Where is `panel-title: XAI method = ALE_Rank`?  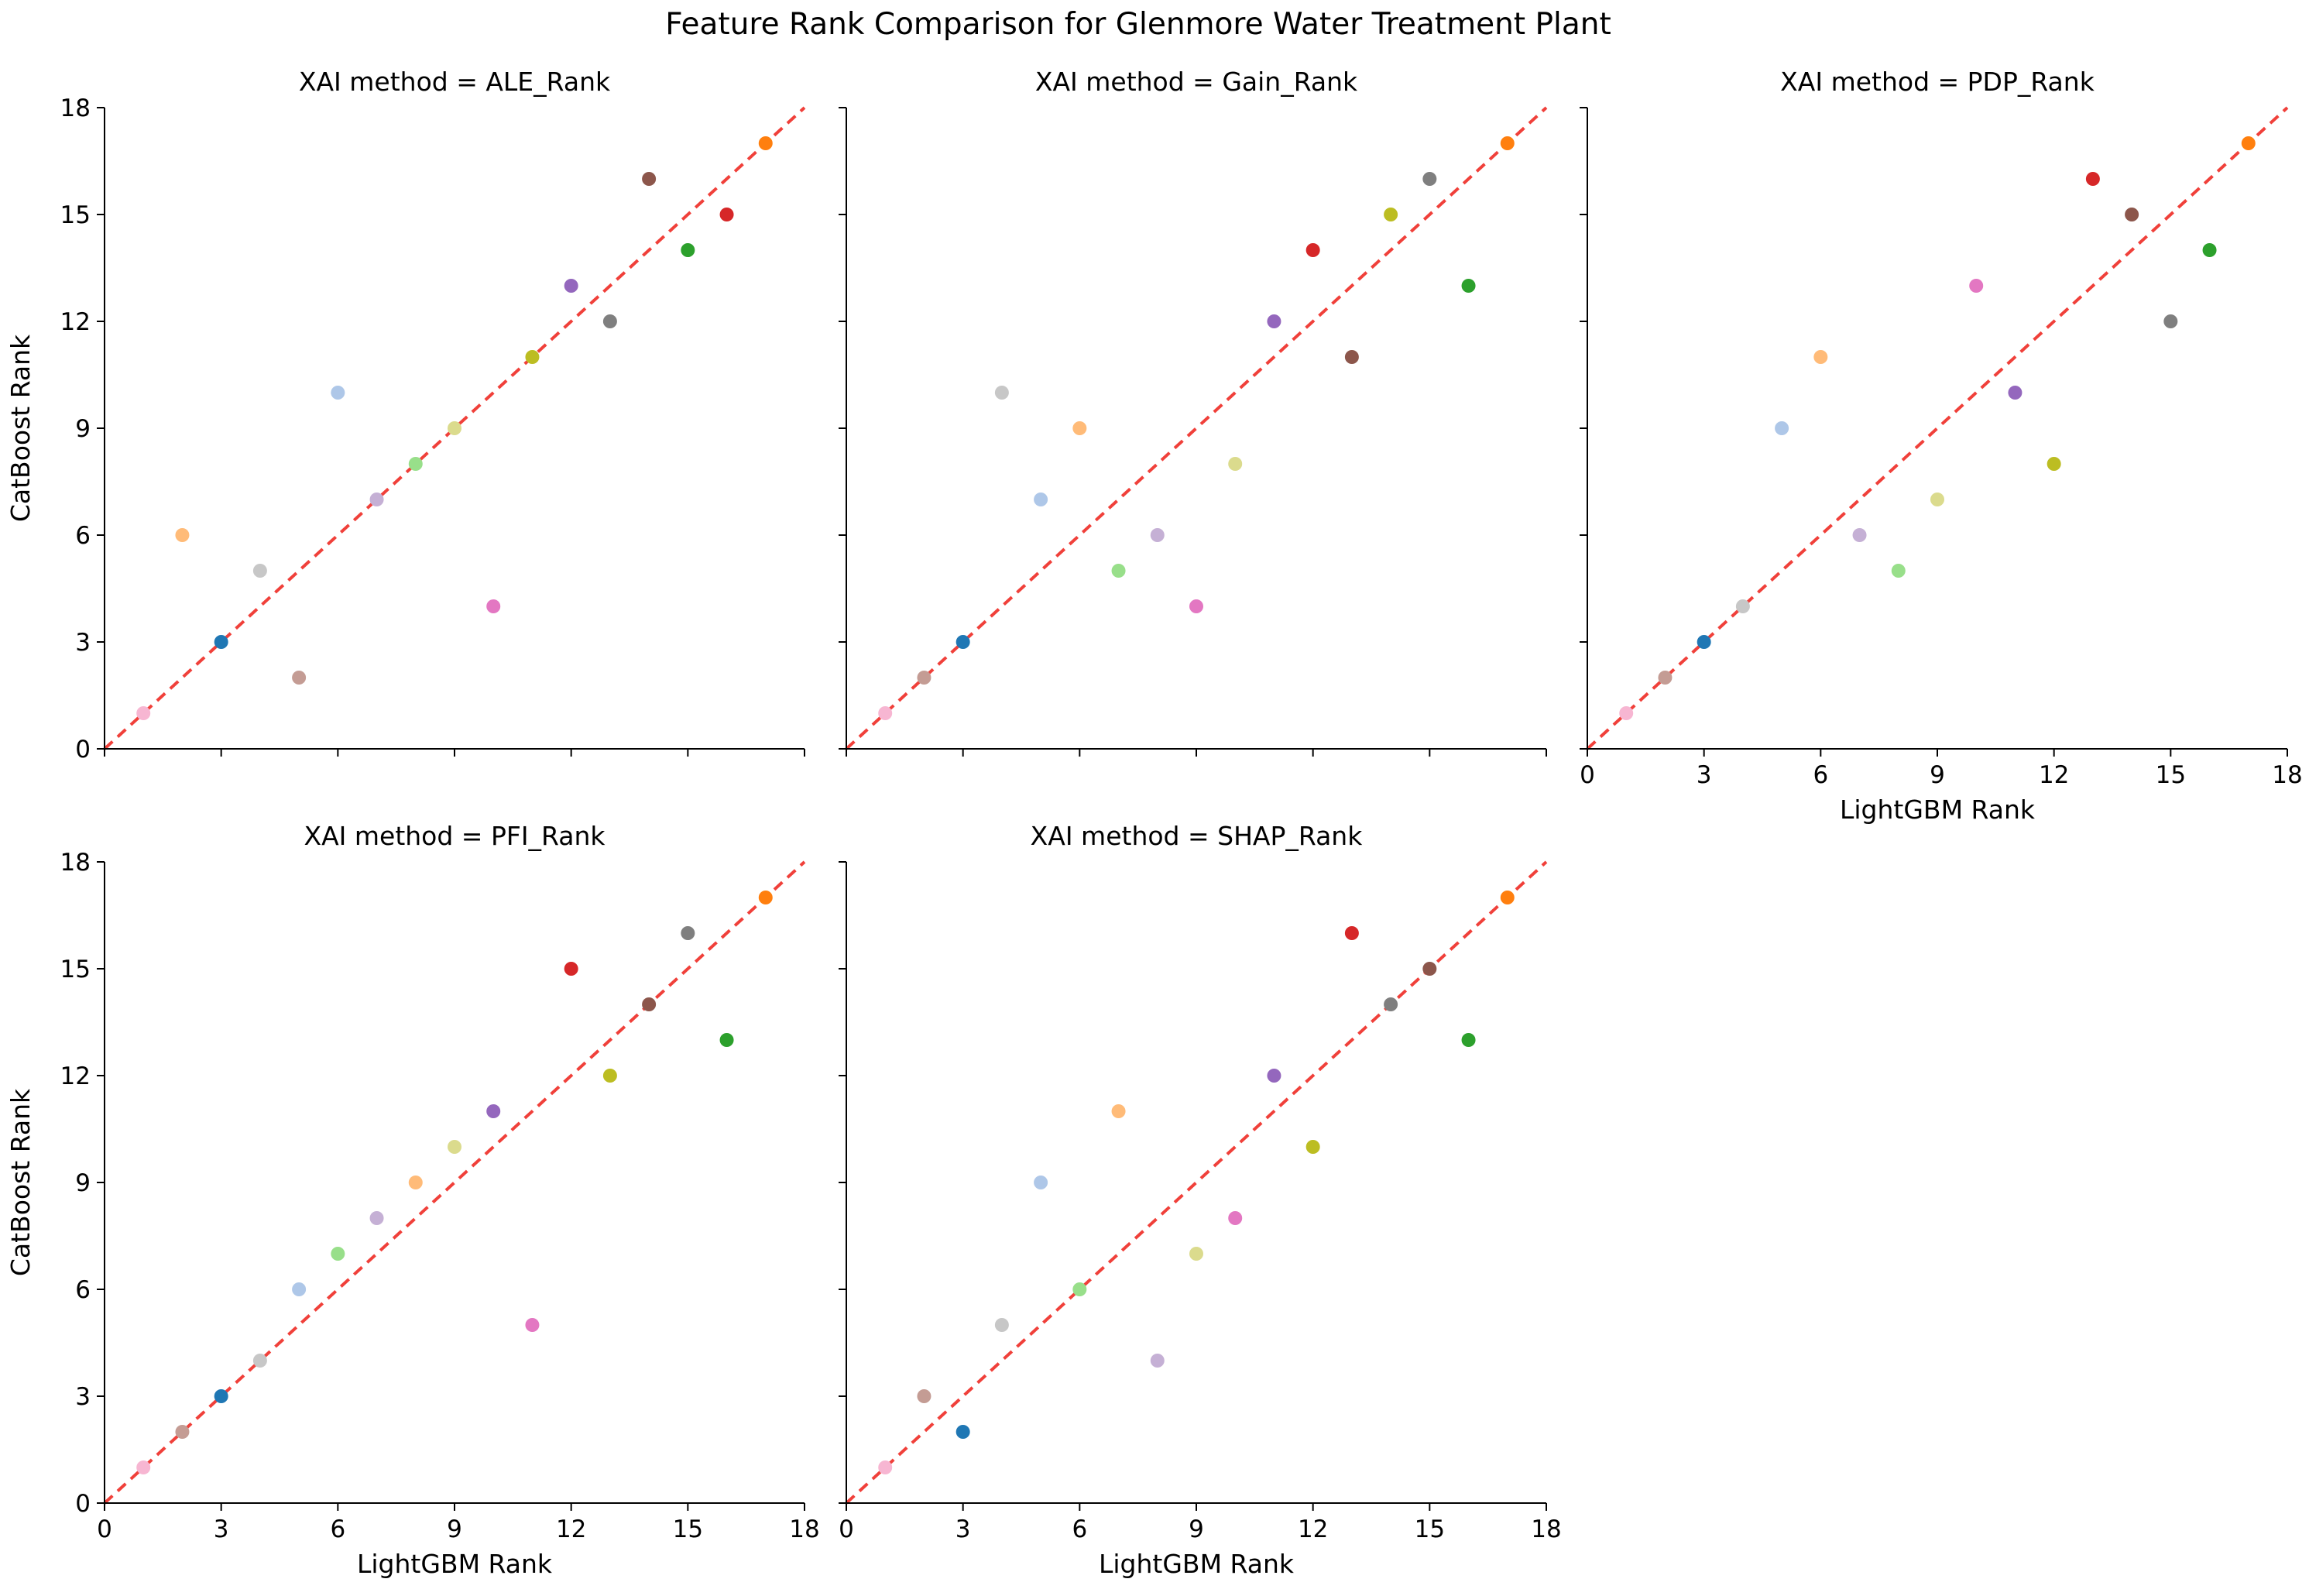 panel-title: XAI method = ALE_Rank is located at coordinates (455, 82).